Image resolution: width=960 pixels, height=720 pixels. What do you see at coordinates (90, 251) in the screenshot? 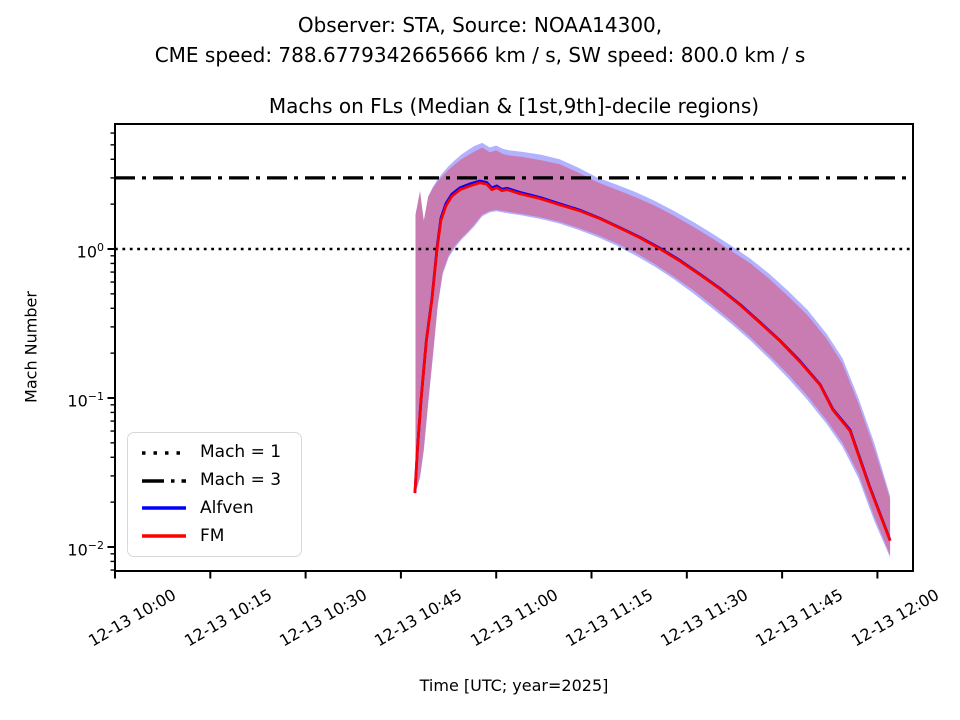
I see `y-tick-label: 10⁰` at bounding box center [90, 251].